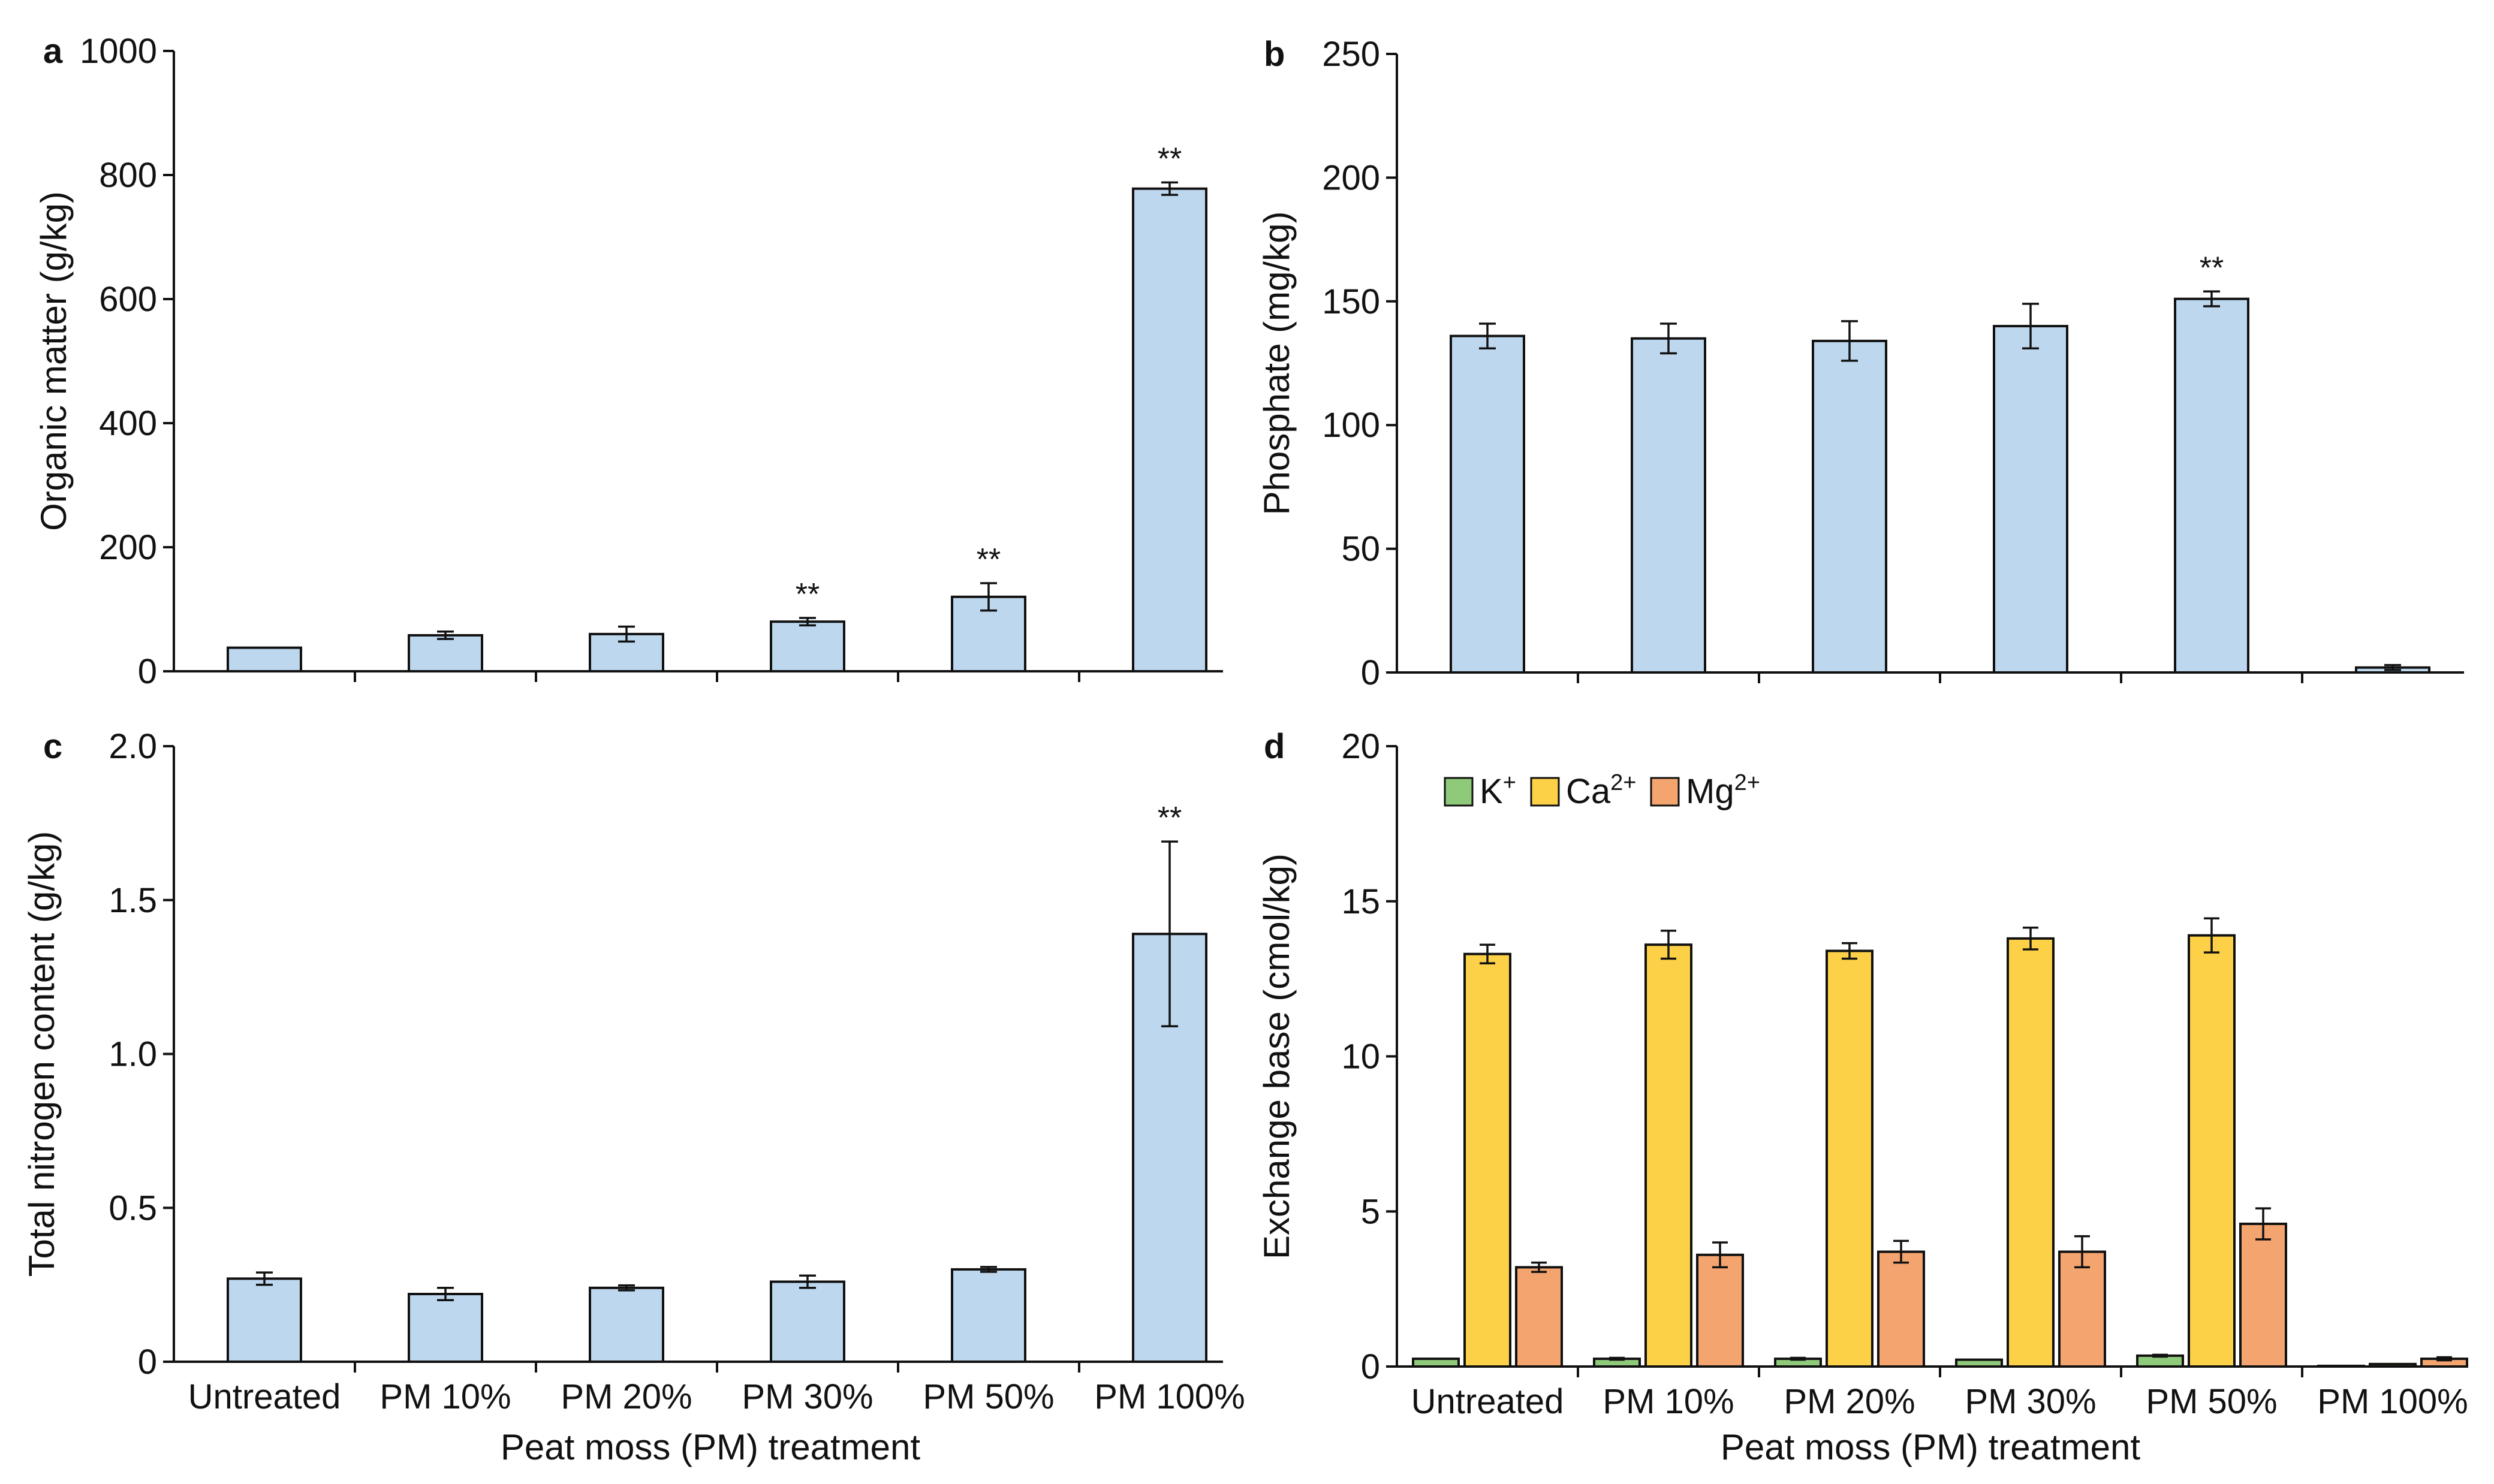  What do you see at coordinates (128, 424) in the screenshot?
I see `panel-a-y-tick-label: 400` at bounding box center [128, 424].